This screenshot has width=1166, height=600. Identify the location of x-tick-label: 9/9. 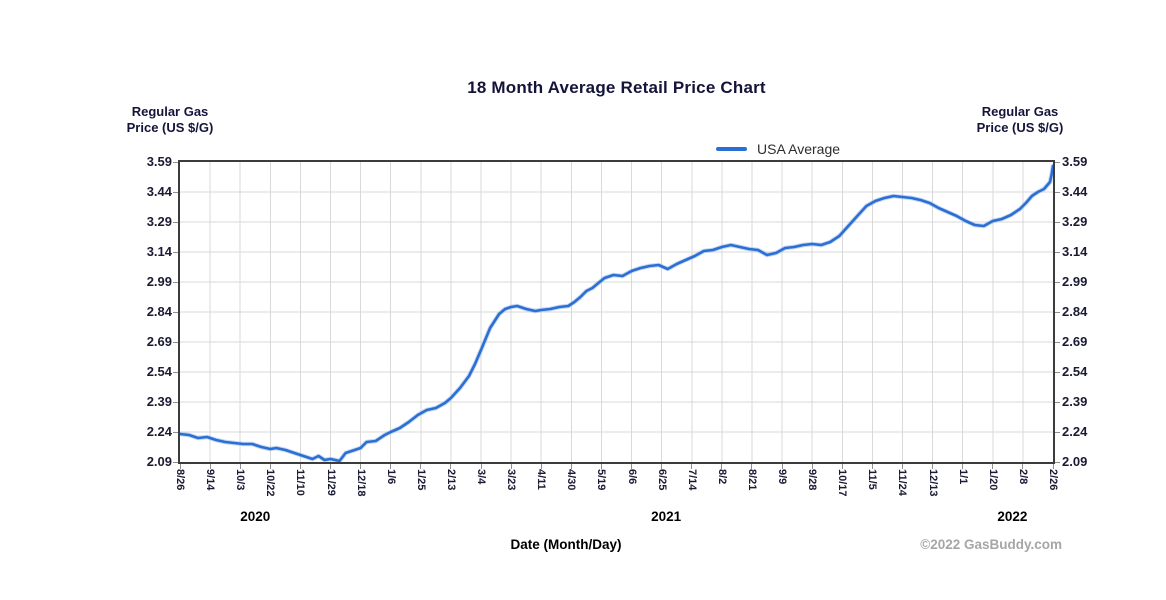
(782, 477).